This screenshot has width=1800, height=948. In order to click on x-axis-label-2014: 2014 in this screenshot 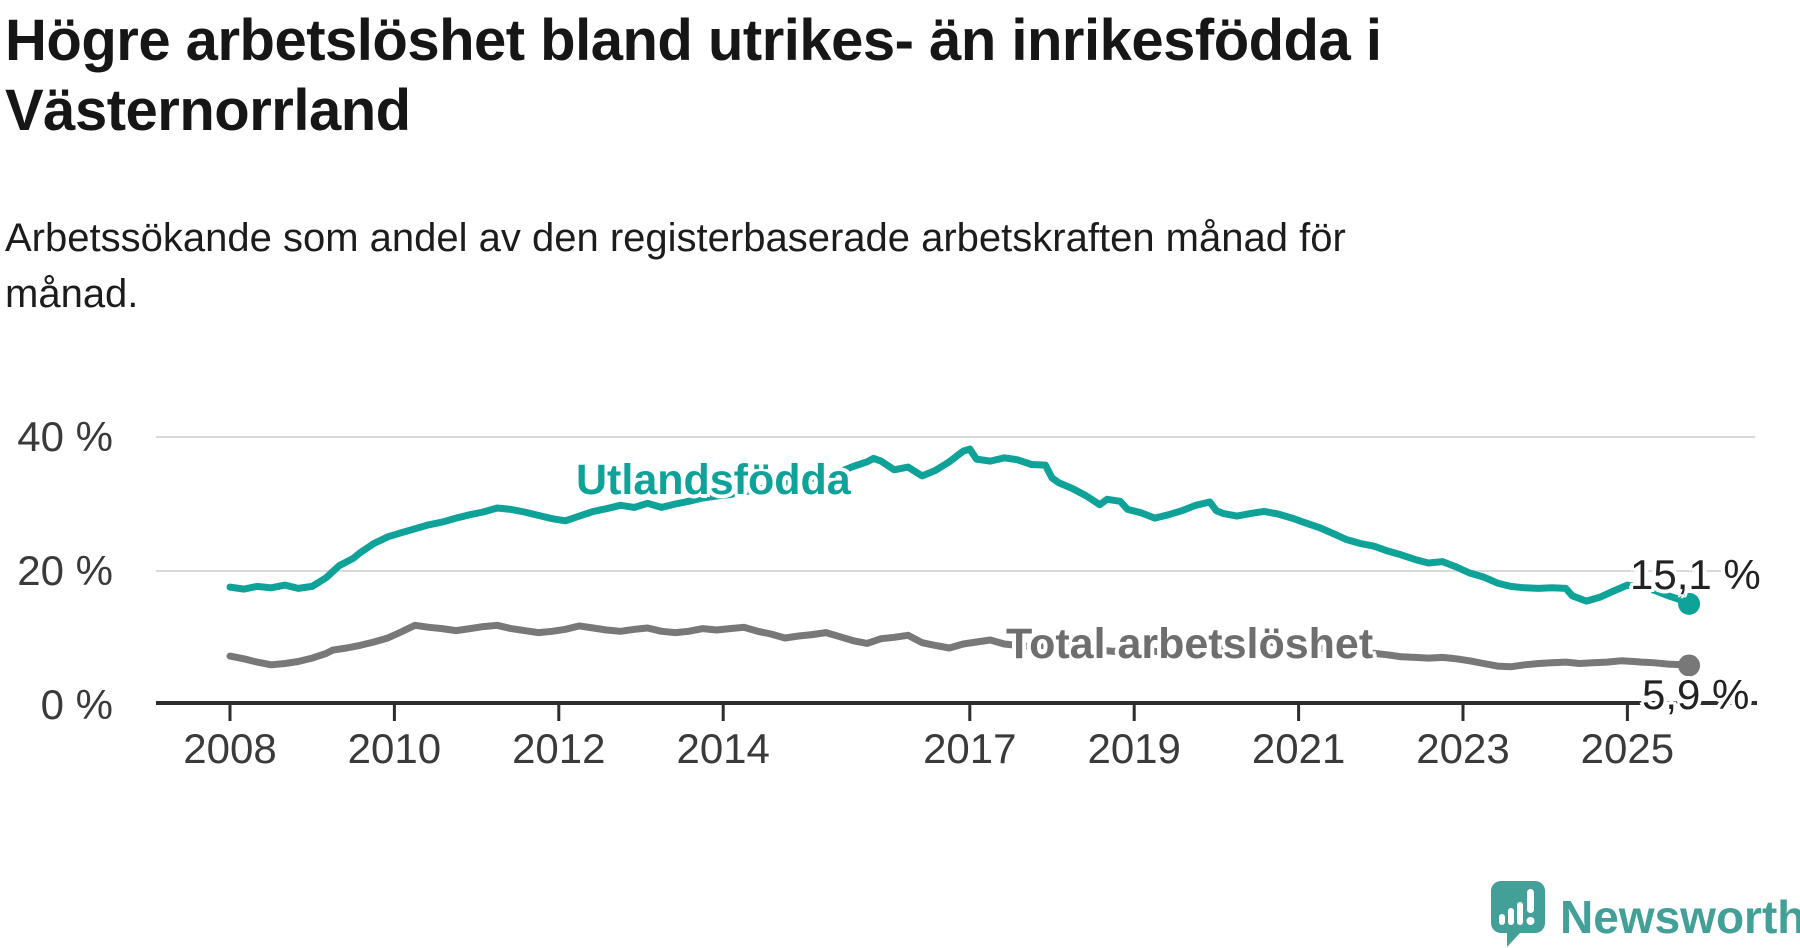, I will do `click(723, 748)`.